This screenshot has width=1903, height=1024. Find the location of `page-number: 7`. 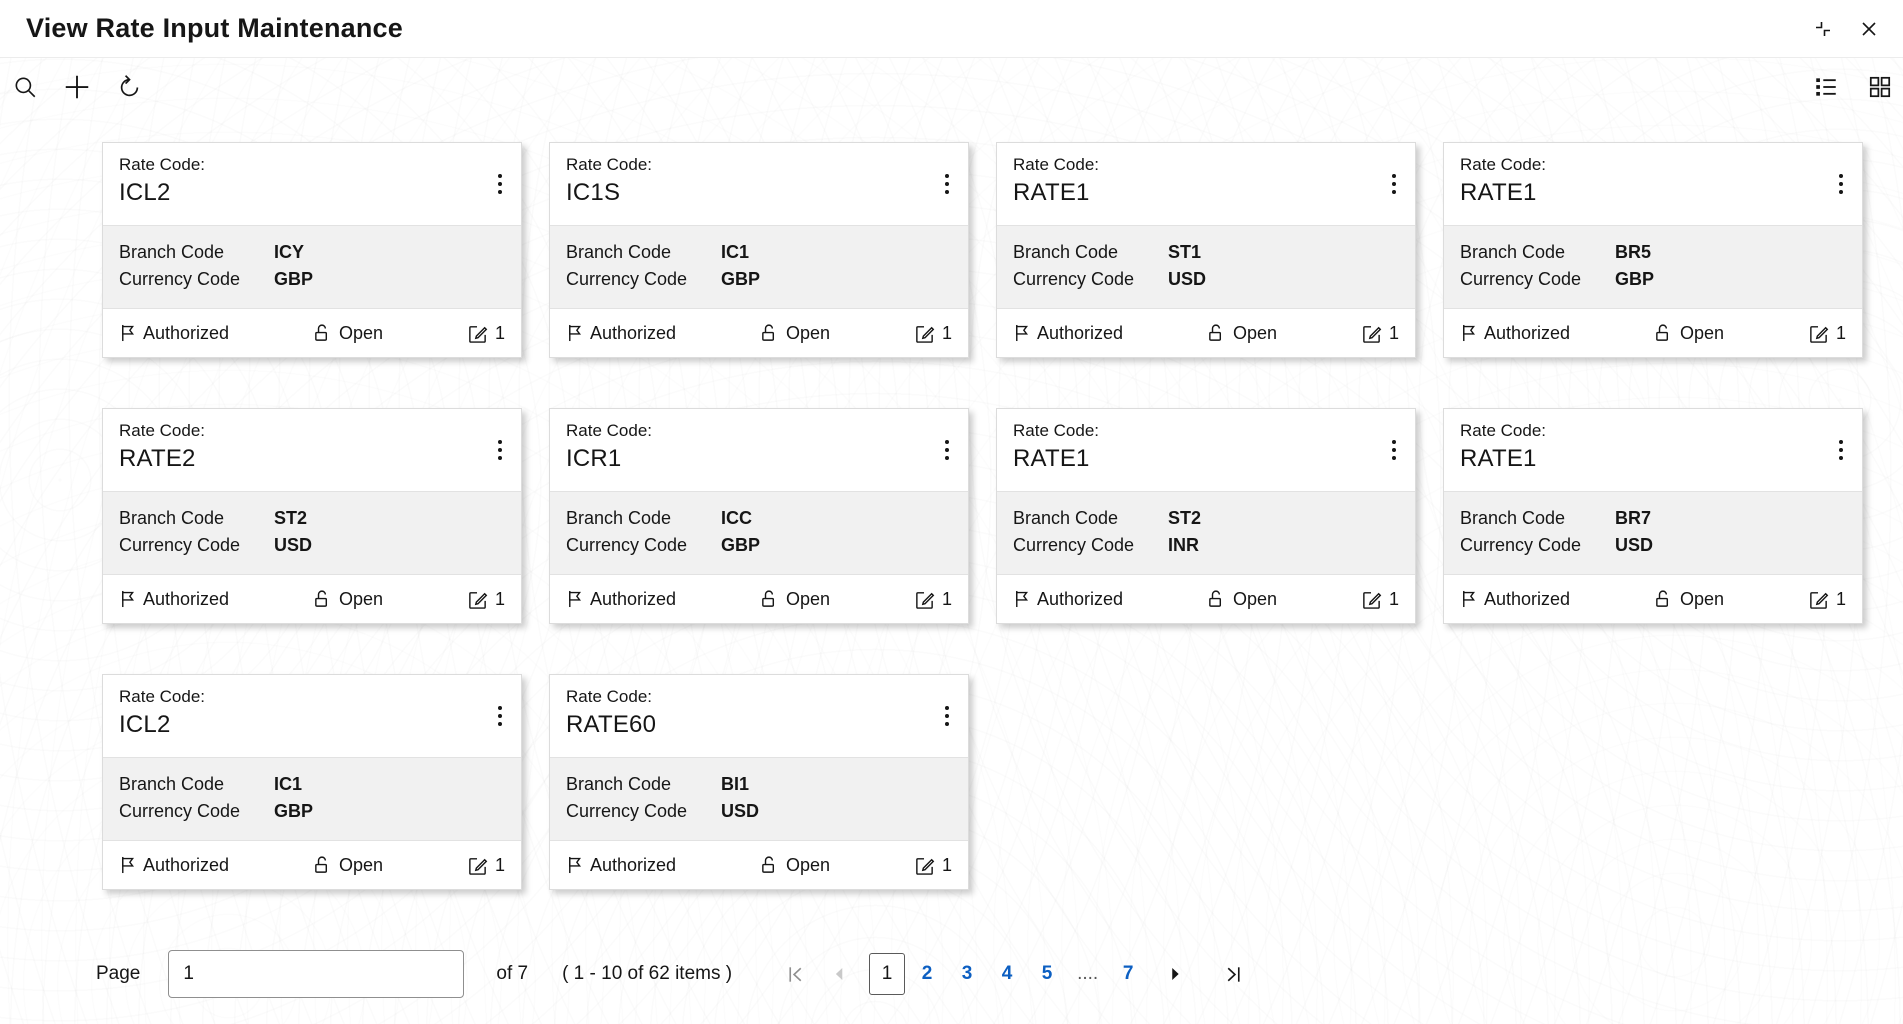

page-number: 7 is located at coordinates (1128, 974).